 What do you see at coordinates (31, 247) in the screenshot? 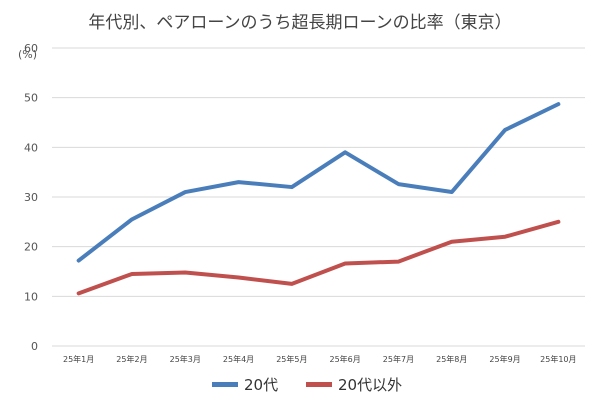
I see `y-tick-label: 20` at bounding box center [31, 247].